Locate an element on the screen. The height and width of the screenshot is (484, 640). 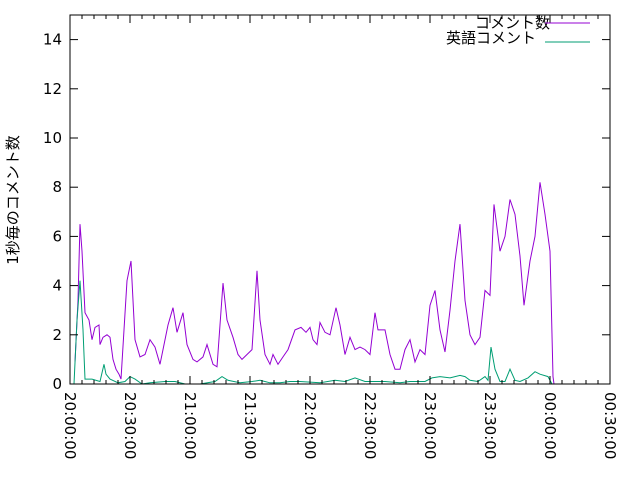
x-tick-label: 23:00:00 is located at coordinates (430, 425).